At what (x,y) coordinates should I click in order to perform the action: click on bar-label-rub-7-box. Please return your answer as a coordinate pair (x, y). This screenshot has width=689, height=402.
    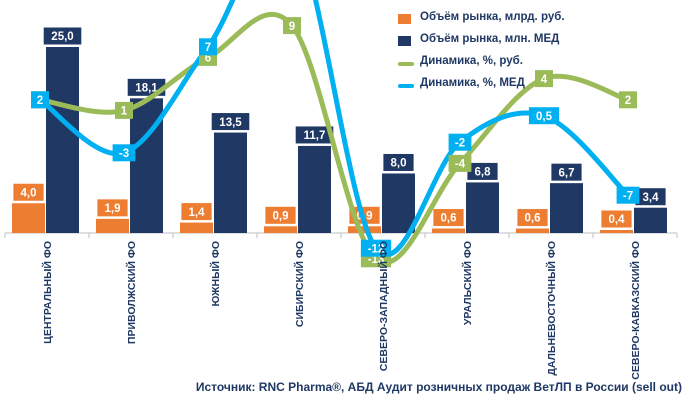
    Looking at the image, I should click on (616, 219).